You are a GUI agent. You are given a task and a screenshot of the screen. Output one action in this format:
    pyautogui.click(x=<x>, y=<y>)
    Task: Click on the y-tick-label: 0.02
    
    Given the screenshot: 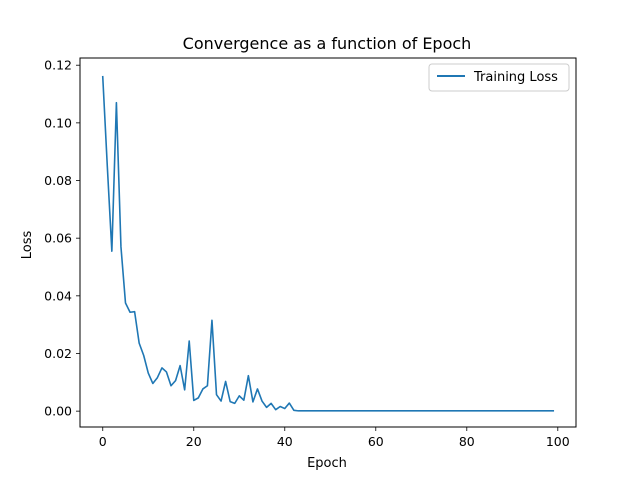 What is the action you would take?
    pyautogui.click(x=58, y=353)
    